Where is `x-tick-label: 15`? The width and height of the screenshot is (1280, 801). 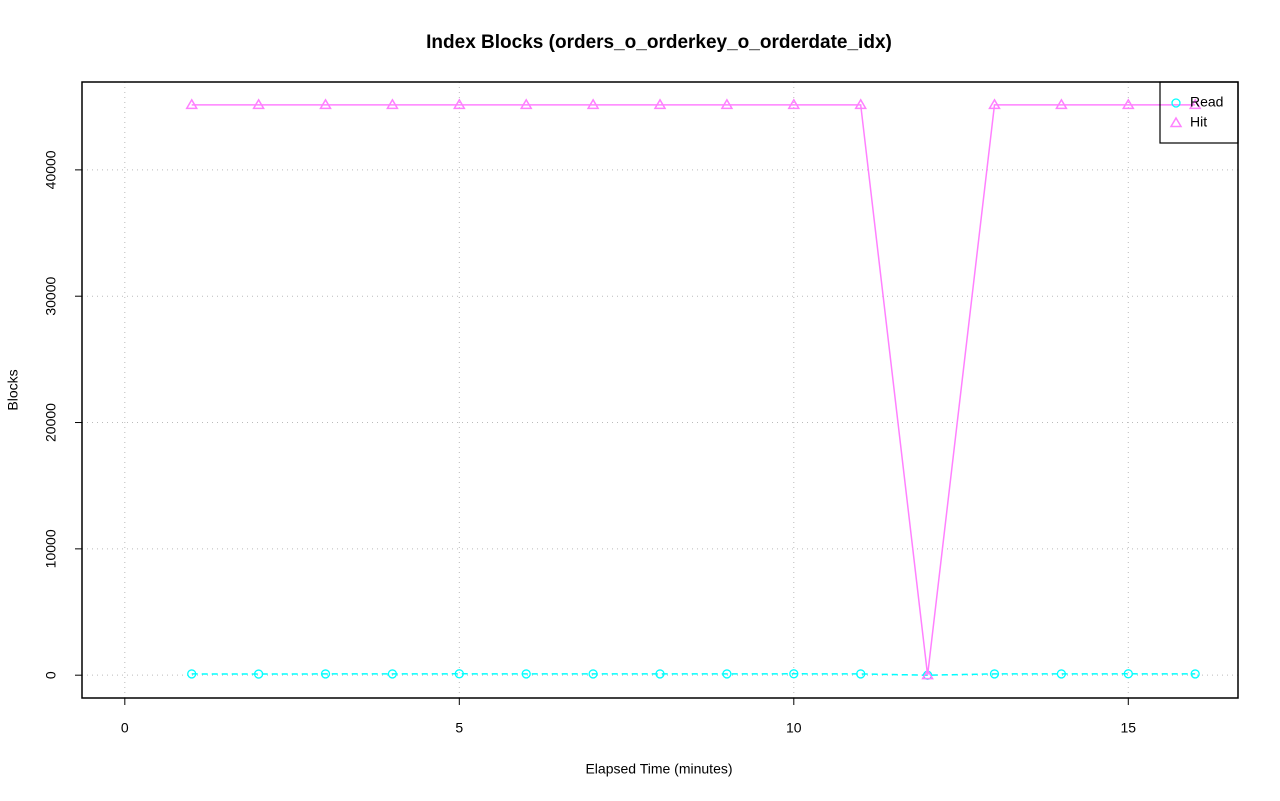 x-tick-label: 15 is located at coordinates (1128, 728).